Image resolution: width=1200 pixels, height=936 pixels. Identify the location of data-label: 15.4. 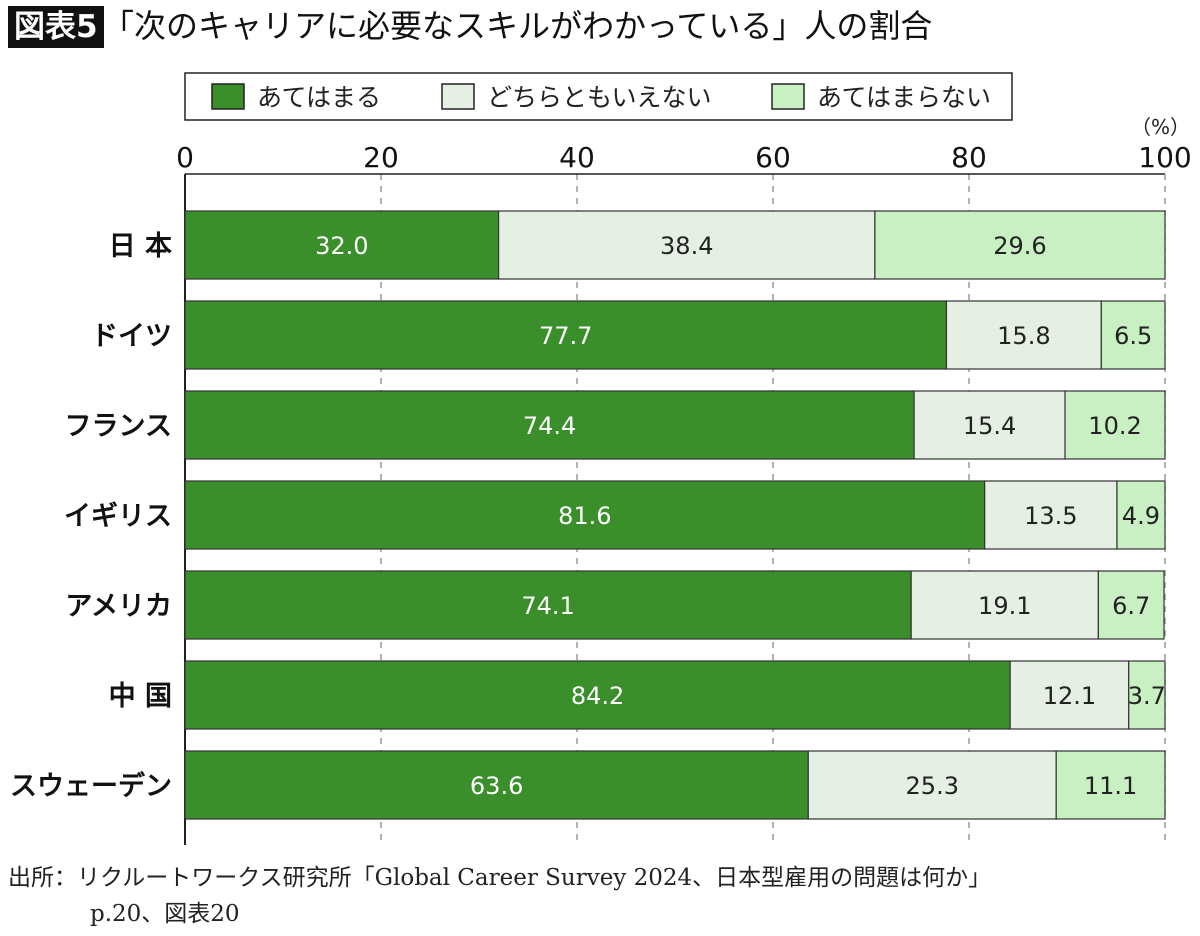
(989, 426).